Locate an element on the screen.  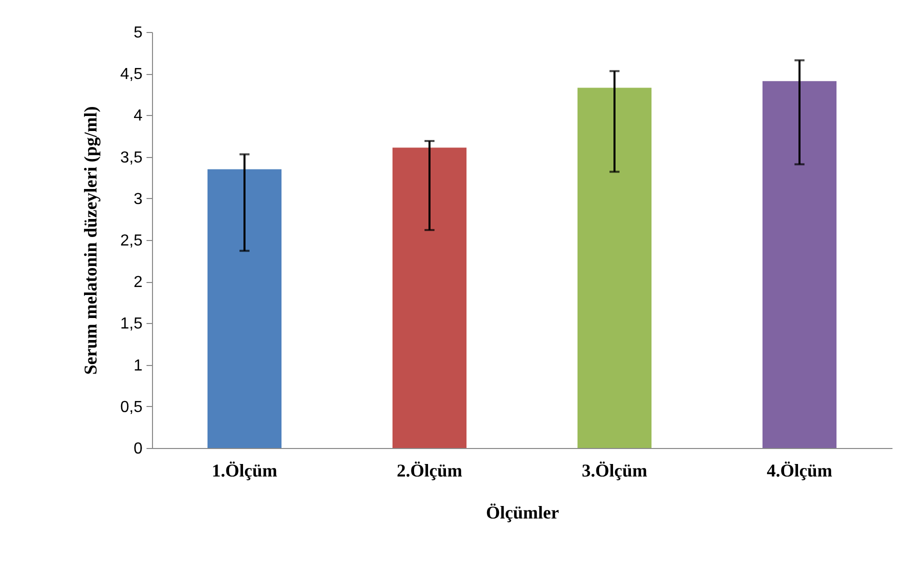
y-tick-label: 0 is located at coordinates (138, 449).